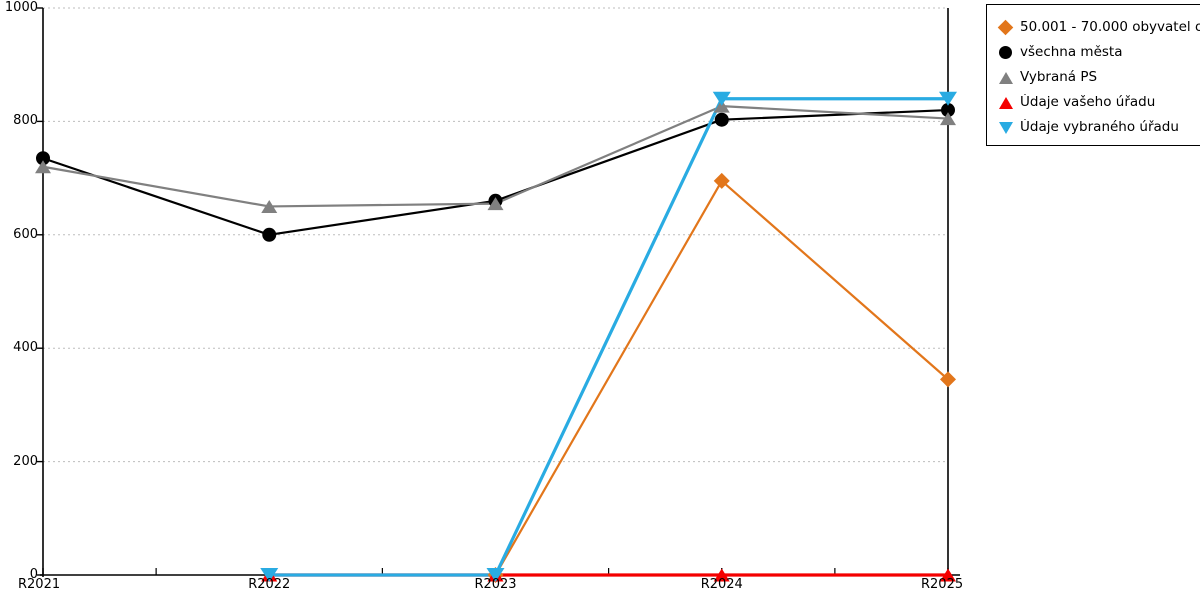 The height and width of the screenshot is (600, 1200). I want to click on y-axis-tick-label: 400, so click(25, 348).